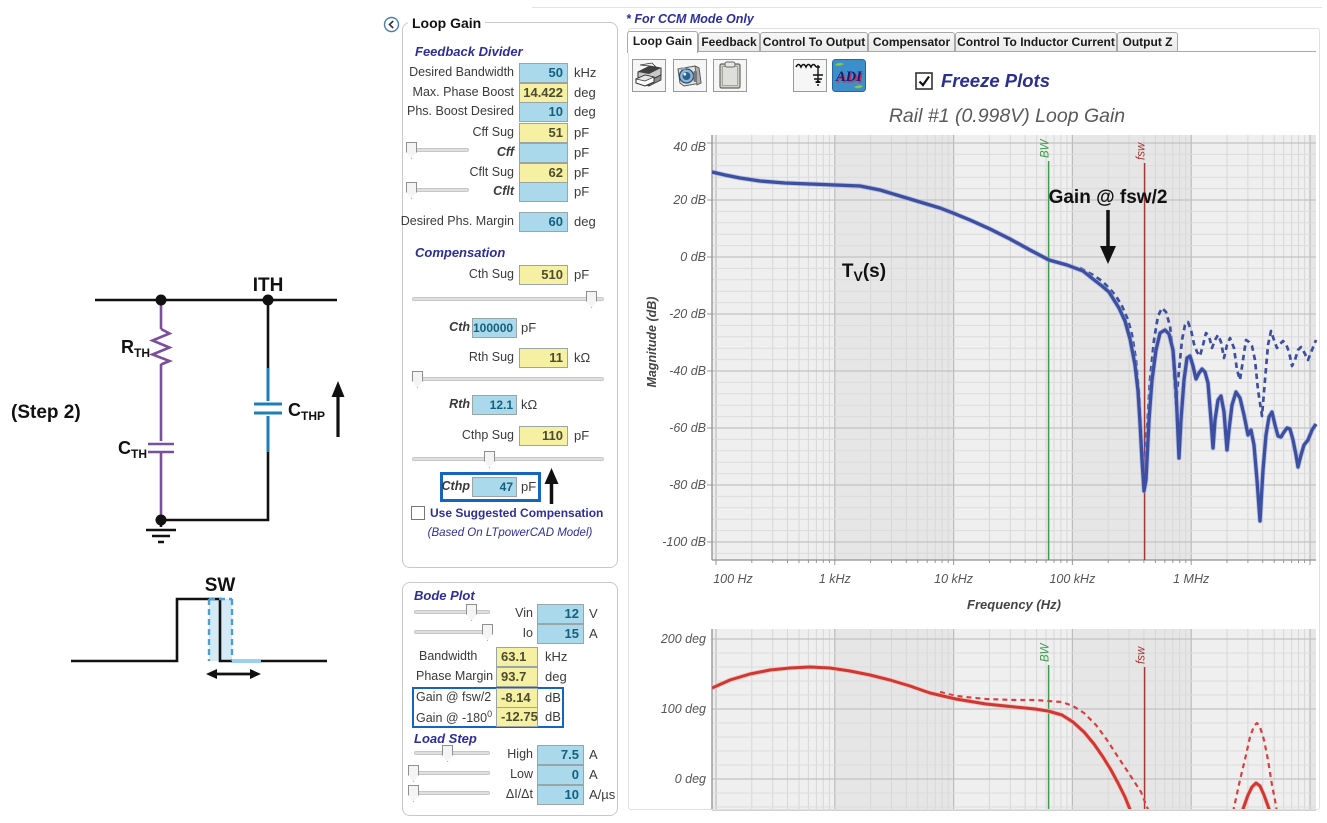 The width and height of the screenshot is (1327, 823). I want to click on svg-text: 100 Hz, so click(733, 579).